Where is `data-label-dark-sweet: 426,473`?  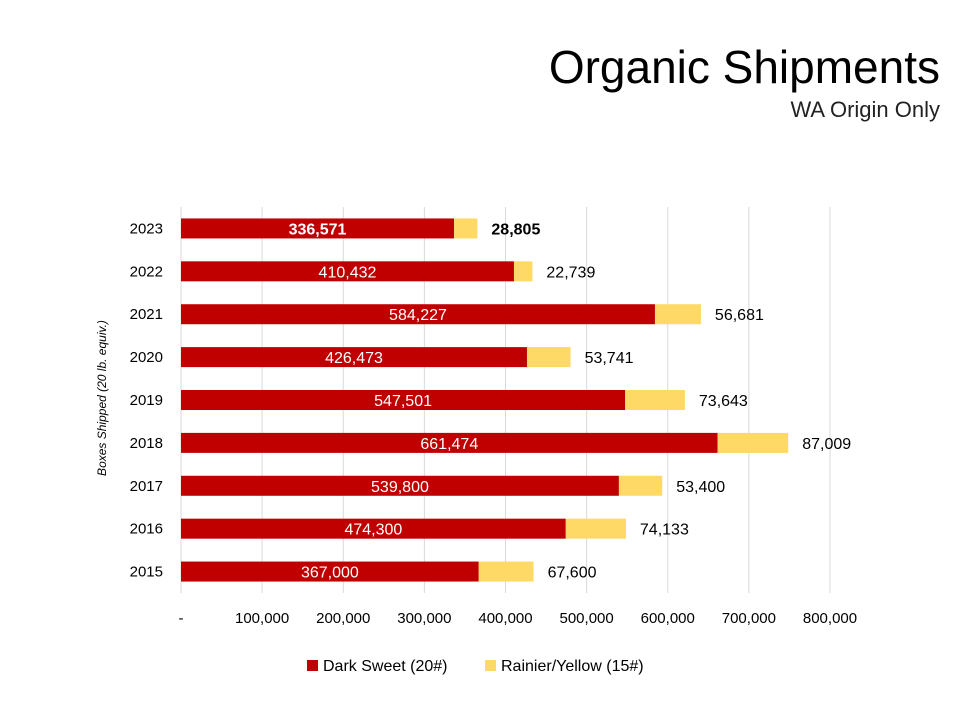
data-label-dark-sweet: 426,473 is located at coordinates (354, 358).